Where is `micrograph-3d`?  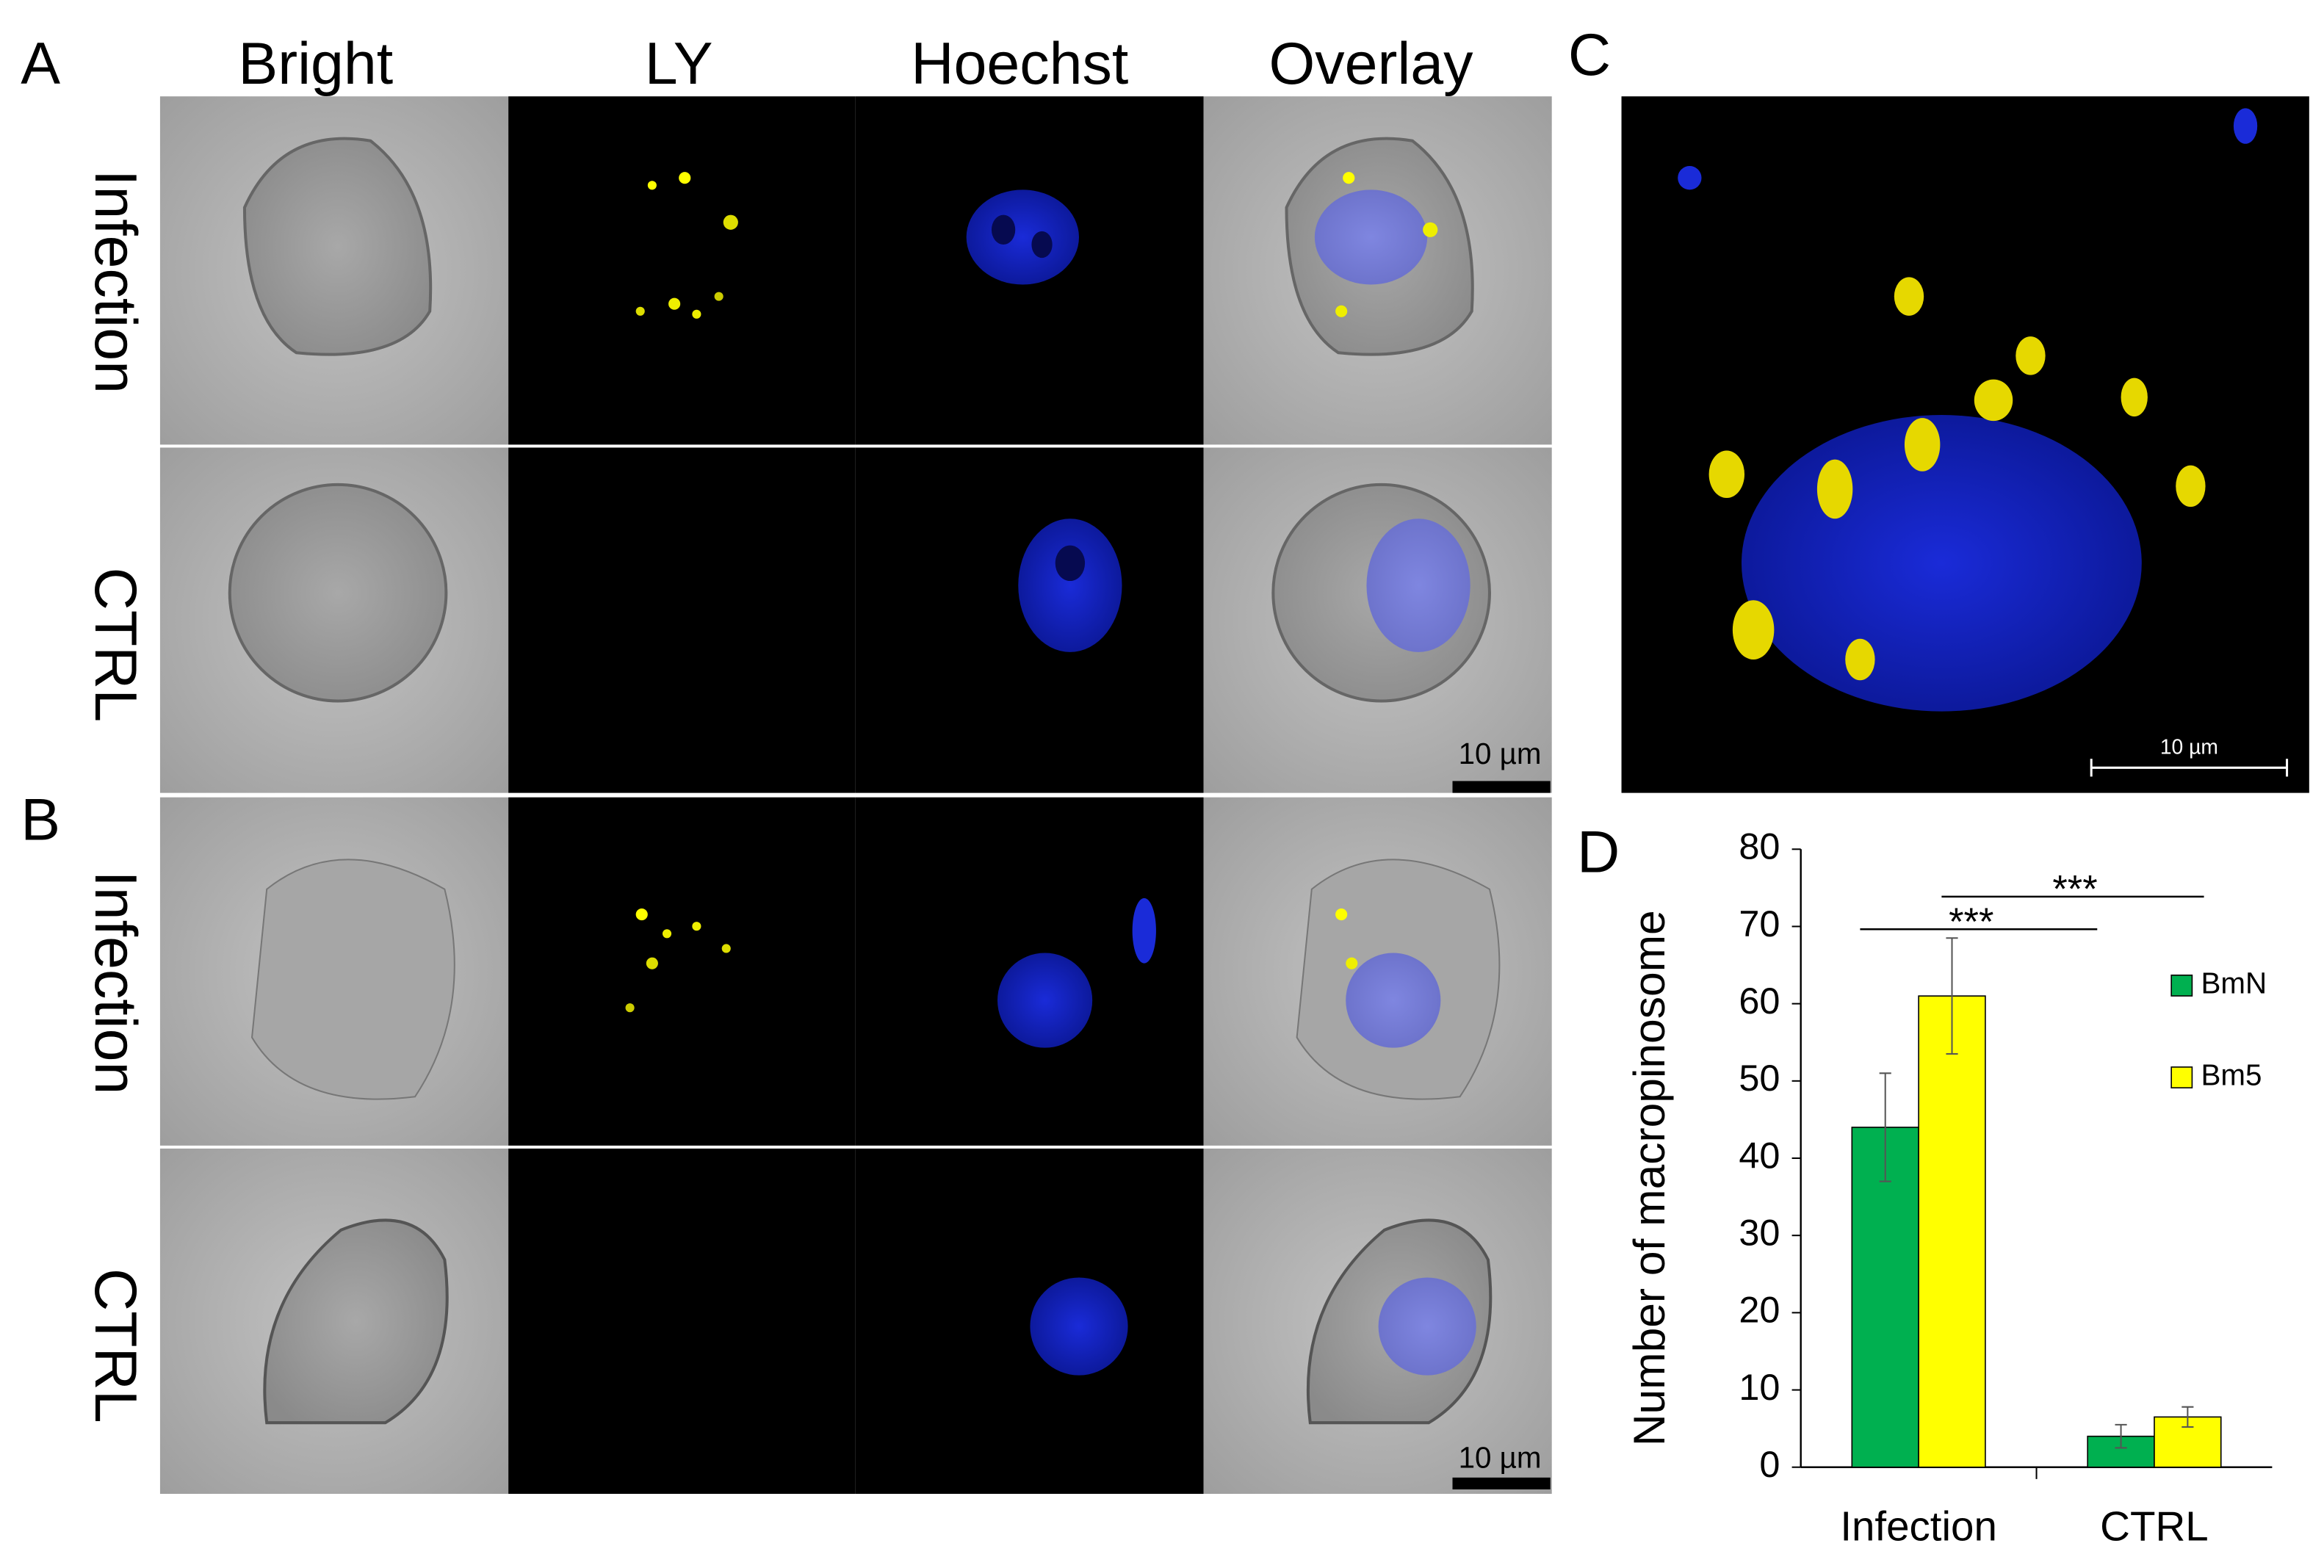
micrograph-3d is located at coordinates (1965, 444).